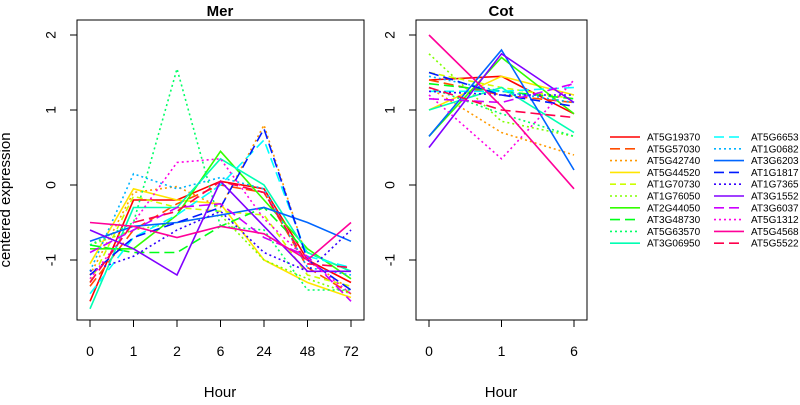 The height and width of the screenshot is (405, 800). I want to click on panel-title: Mer, so click(220, 11).